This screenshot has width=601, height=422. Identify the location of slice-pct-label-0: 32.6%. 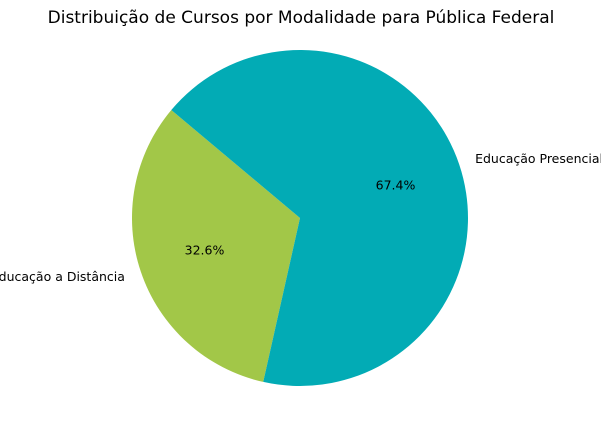
(205, 249).